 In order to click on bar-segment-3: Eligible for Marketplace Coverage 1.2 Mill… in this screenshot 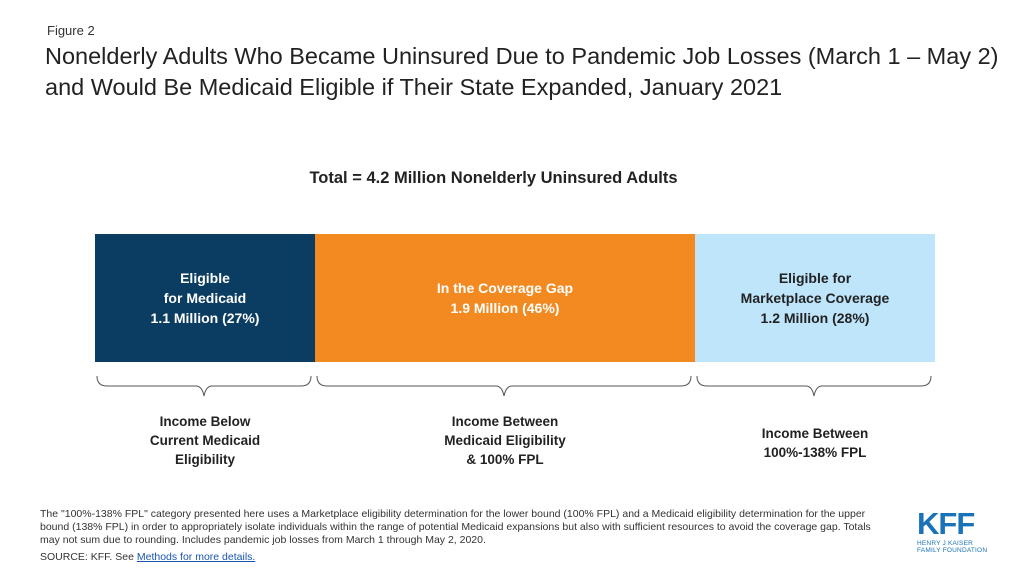, I will do `click(815, 298)`.